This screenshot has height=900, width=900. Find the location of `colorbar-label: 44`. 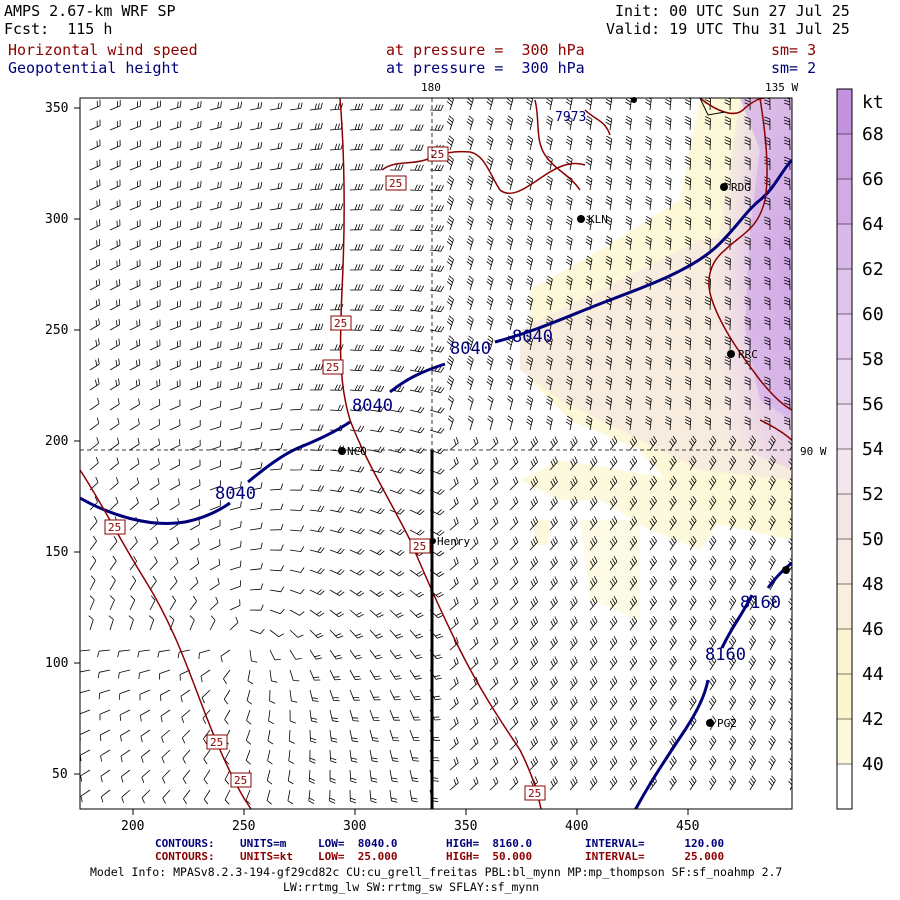

colorbar-label: 44 is located at coordinates (873, 674).